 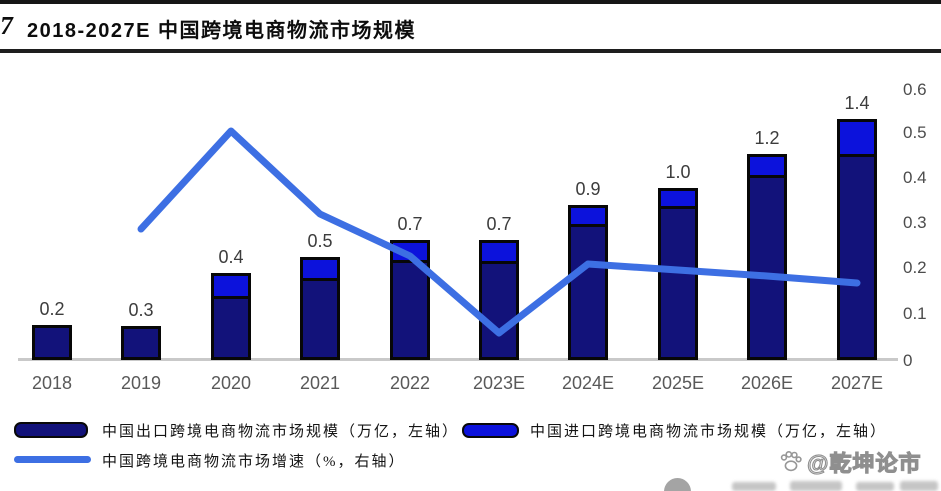 What do you see at coordinates (141, 383) in the screenshot?
I see `year-label-2019: 2019` at bounding box center [141, 383].